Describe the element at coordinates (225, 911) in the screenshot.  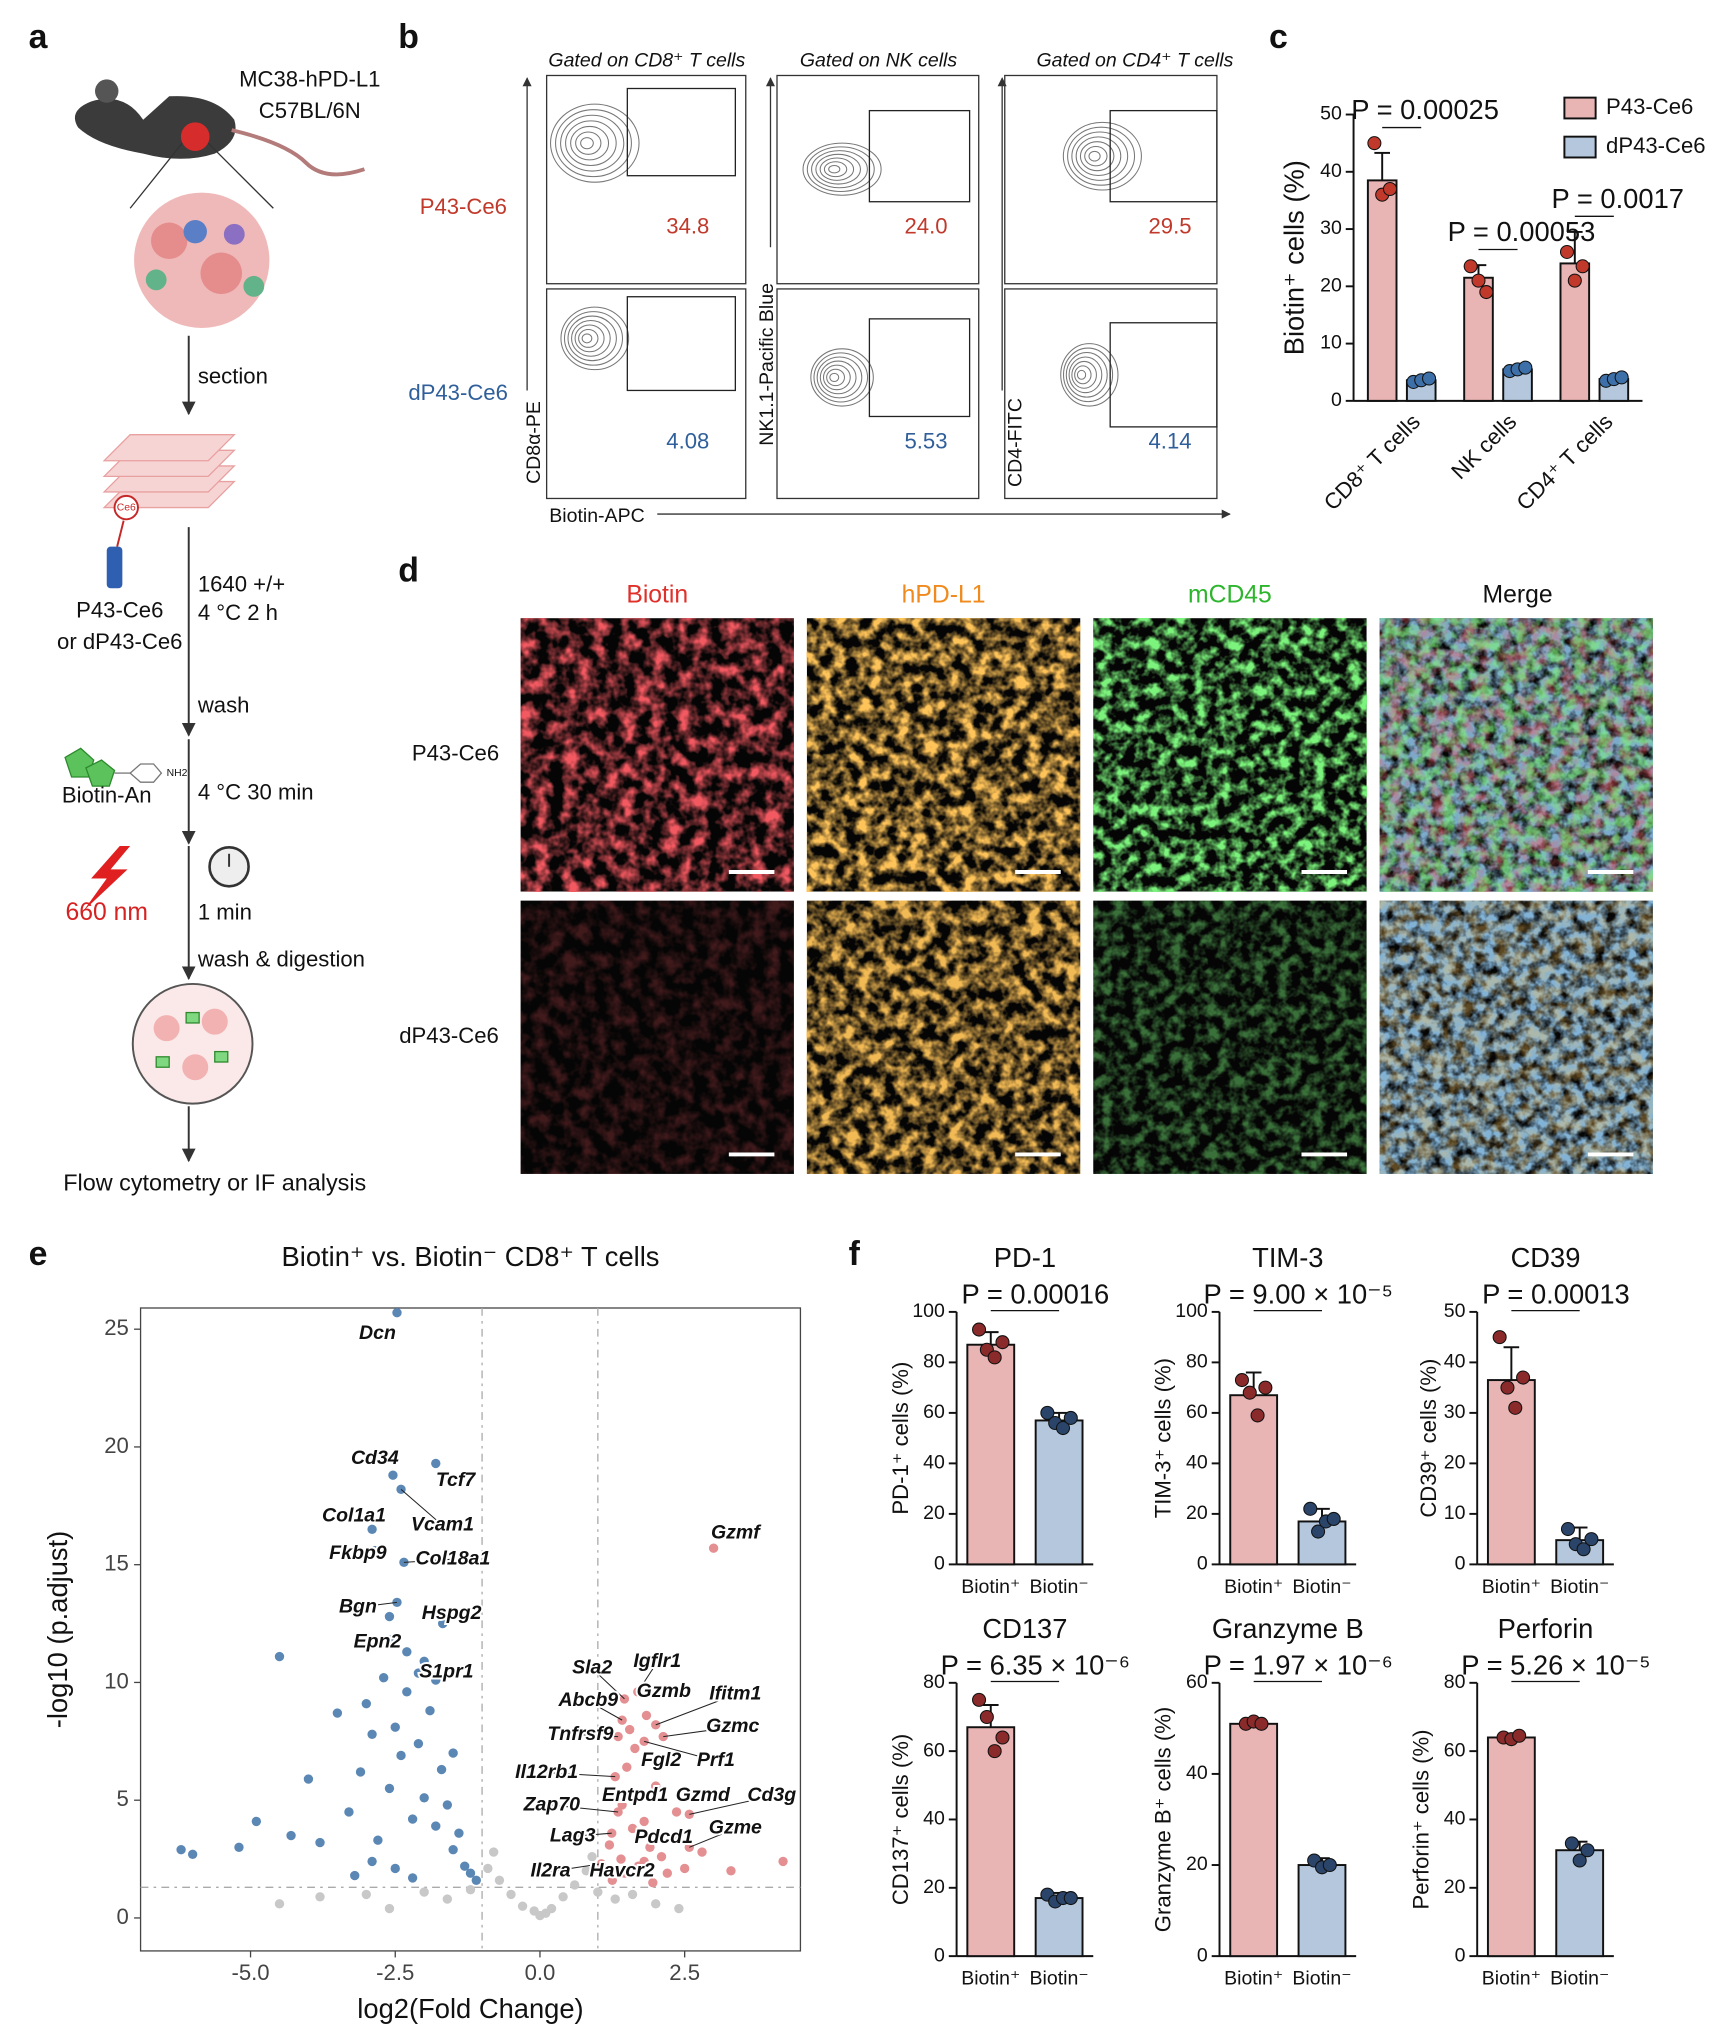
I see `step: 1 min` at that location.